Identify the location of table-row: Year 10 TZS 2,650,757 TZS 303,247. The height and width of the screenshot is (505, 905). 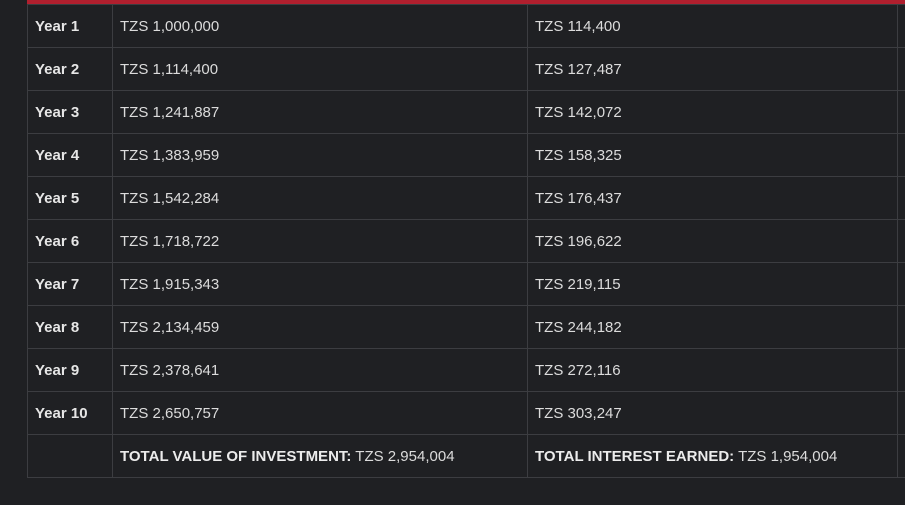
(466, 413).